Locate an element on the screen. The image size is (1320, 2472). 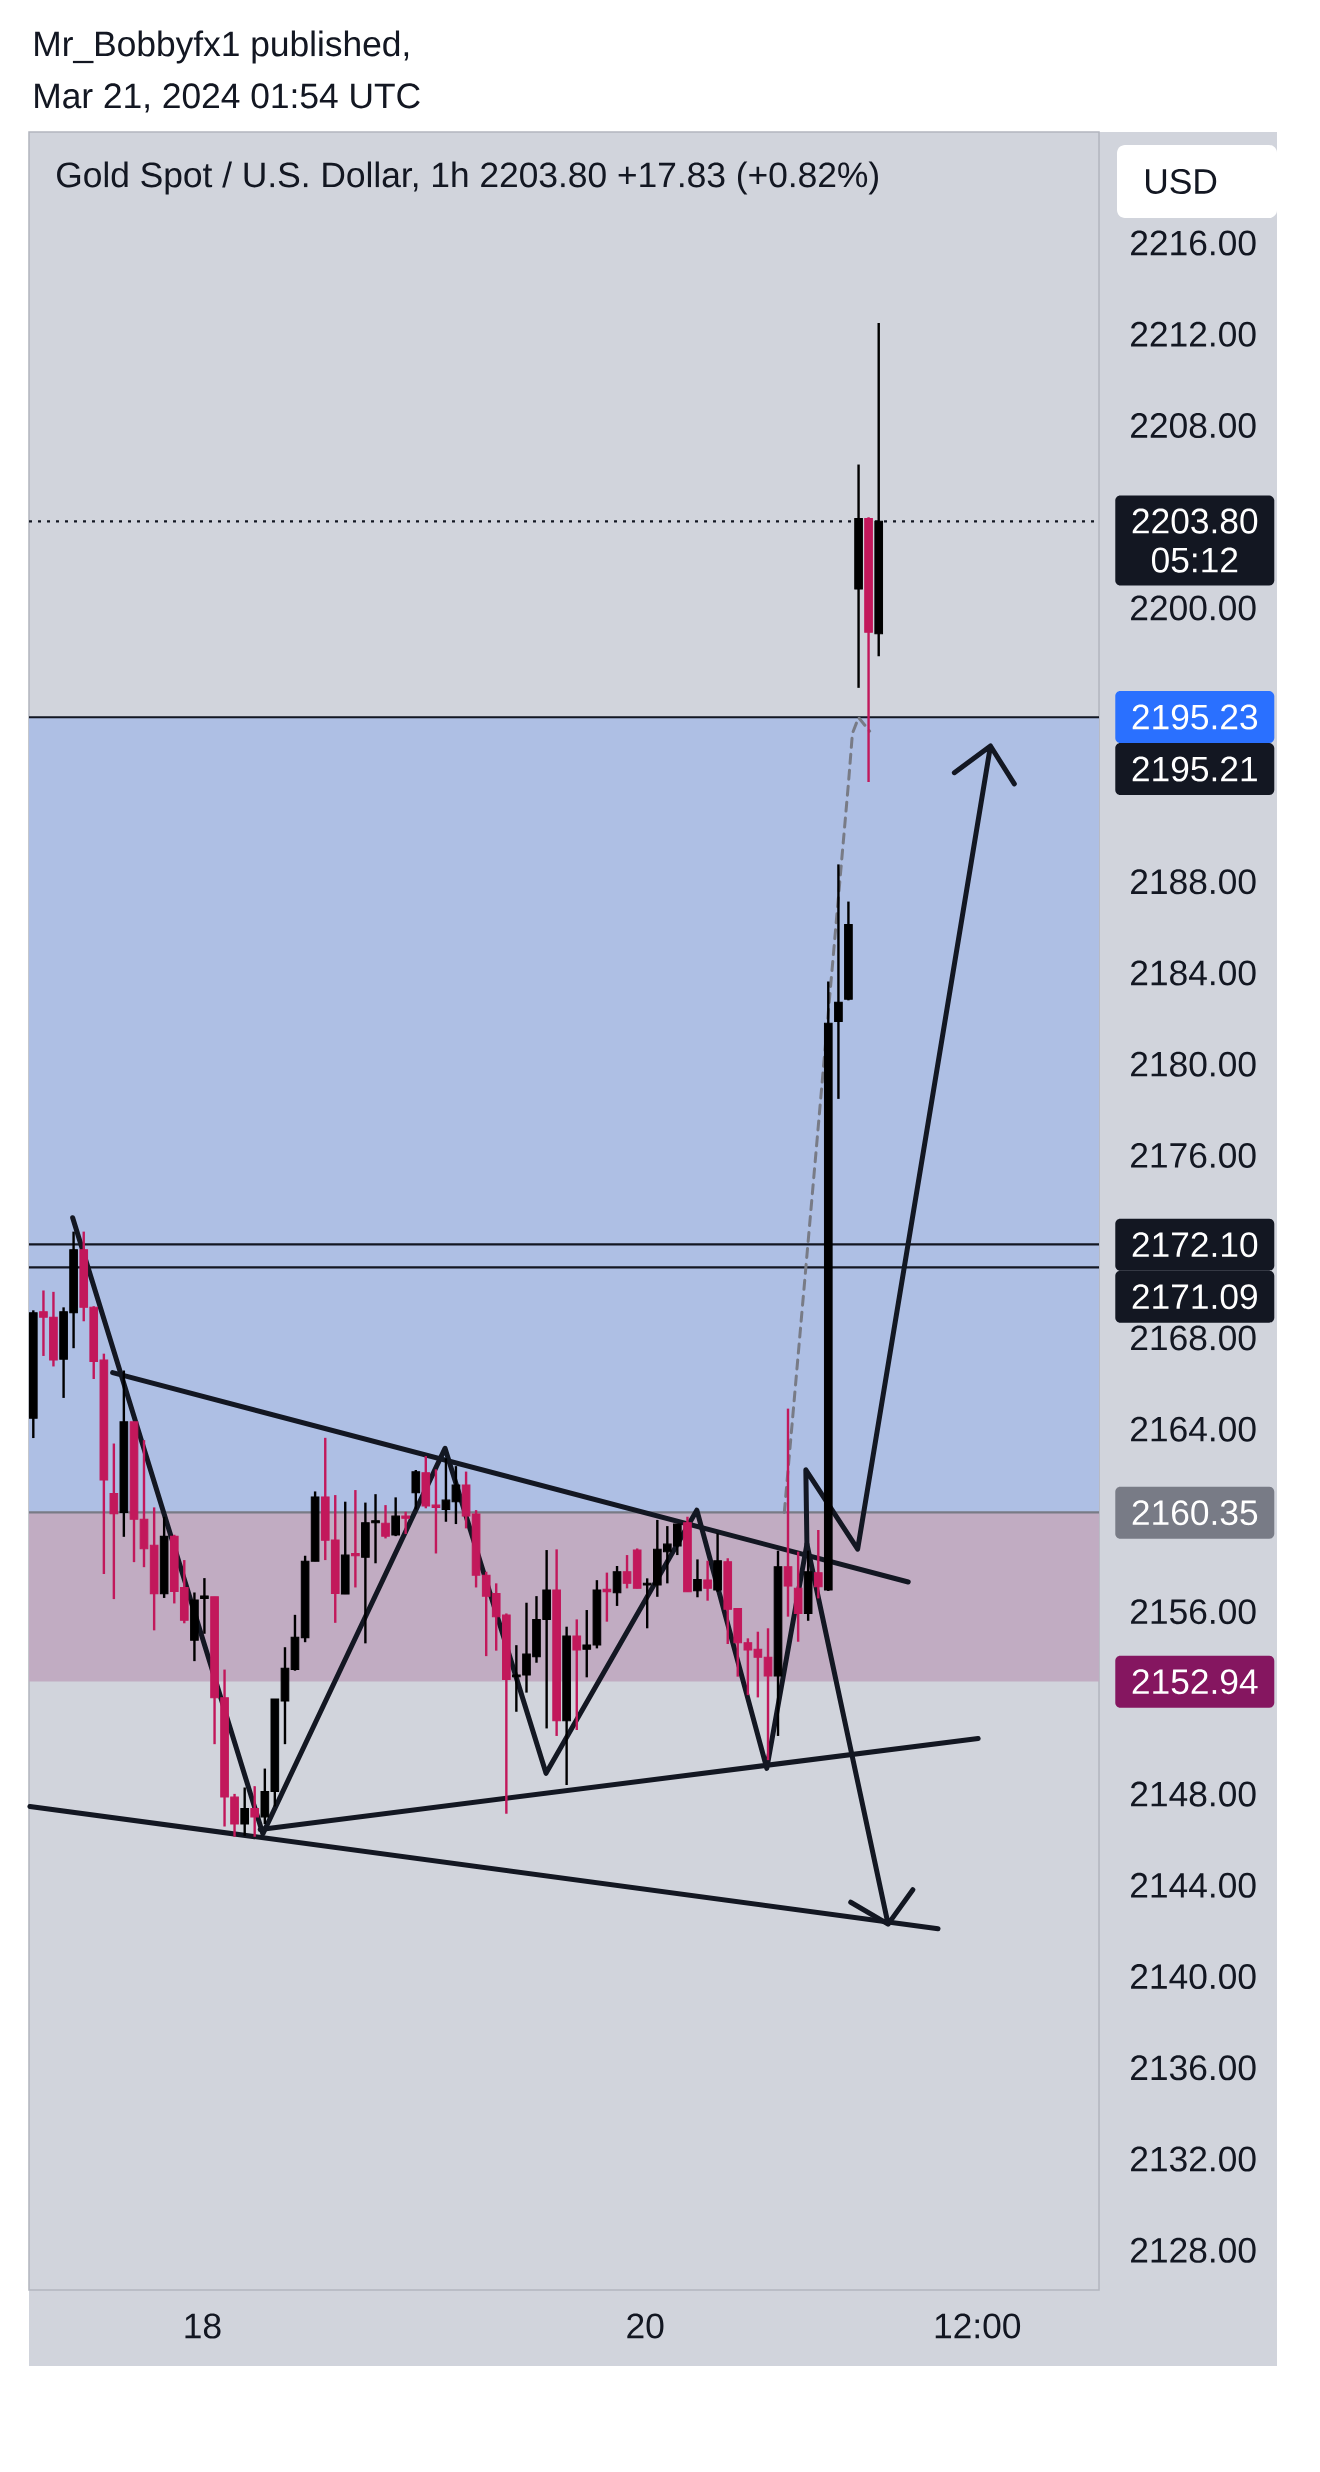
ref-line-label: 2172.10 is located at coordinates (1195, 1245).